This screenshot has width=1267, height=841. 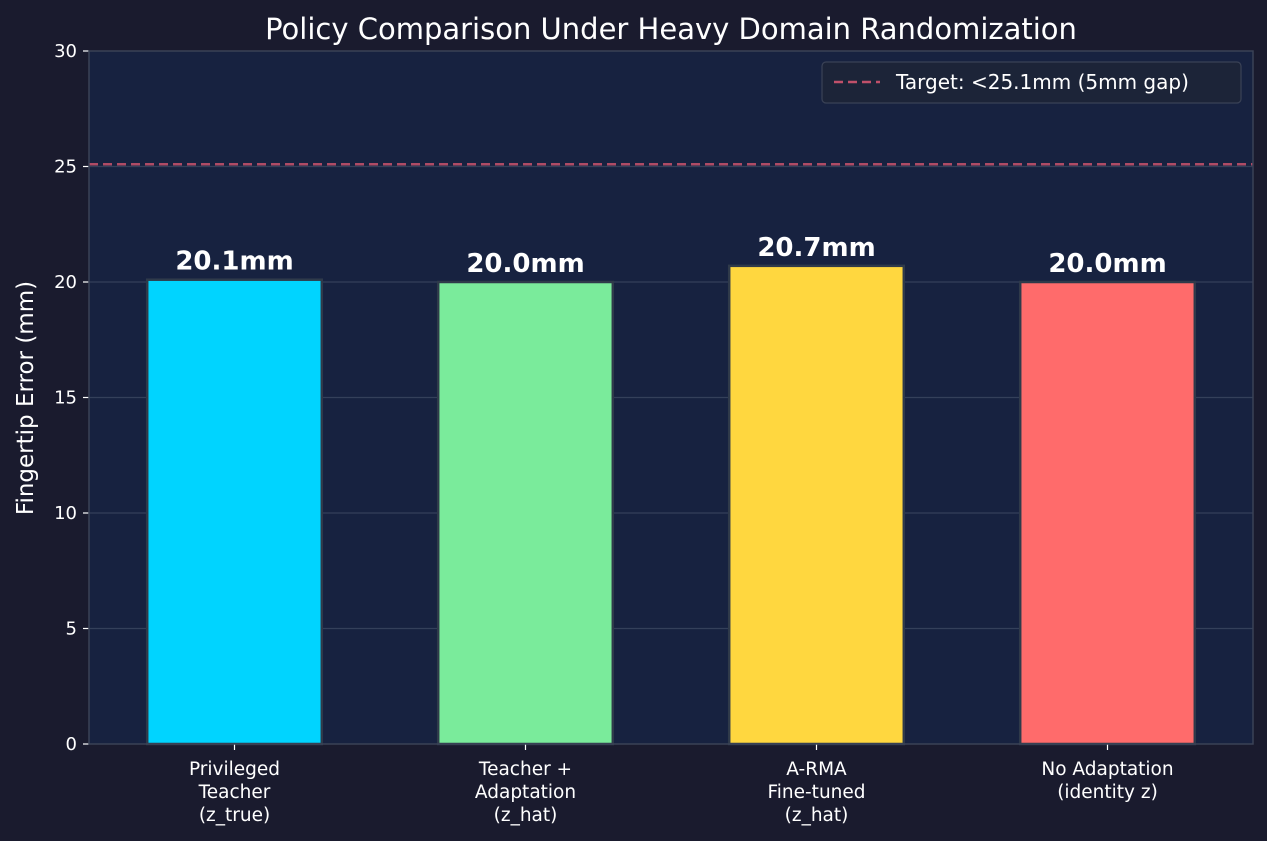 I want to click on x-tick-label-line: Privileged, so click(x=234, y=769).